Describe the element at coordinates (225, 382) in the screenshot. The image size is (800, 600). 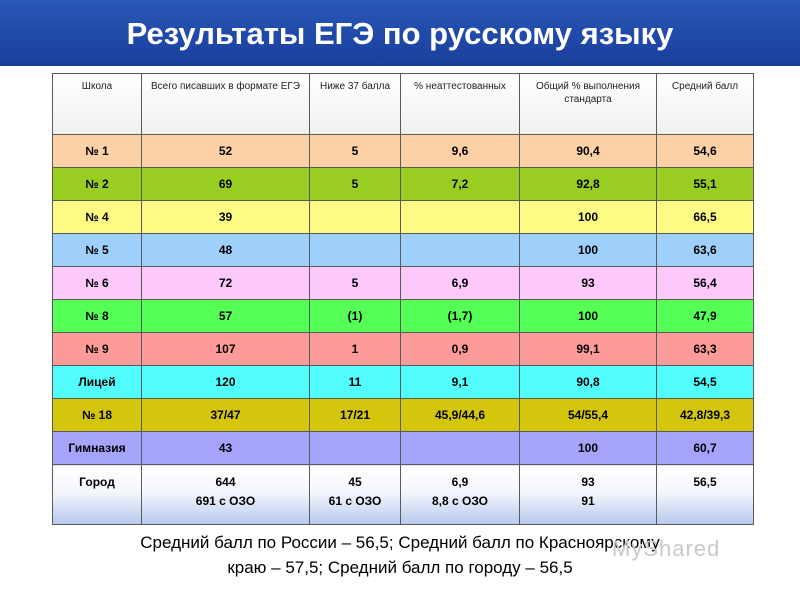
I see `cell-total: 120` at that location.